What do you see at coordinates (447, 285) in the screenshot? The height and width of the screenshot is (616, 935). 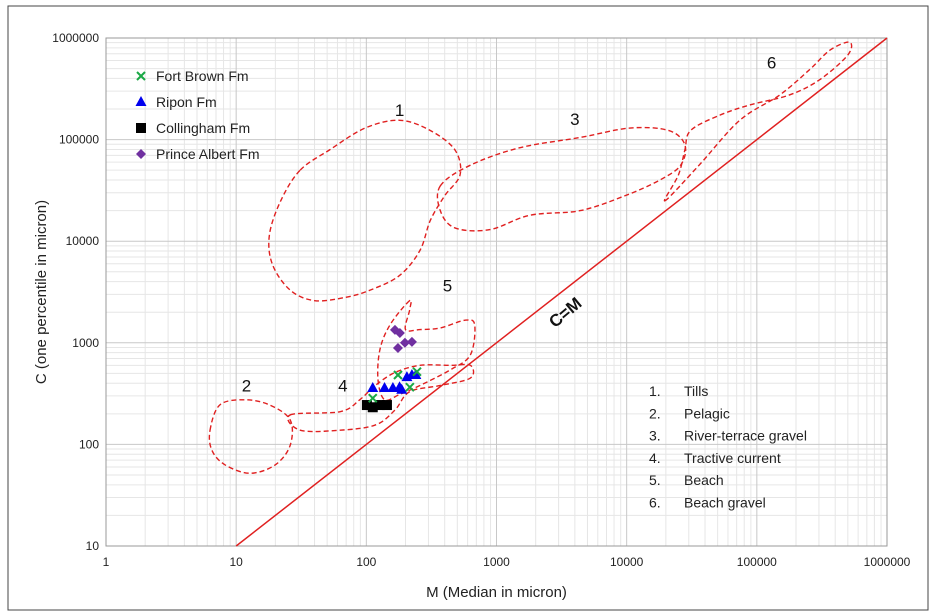 I see `region-5-label: 5` at bounding box center [447, 285].